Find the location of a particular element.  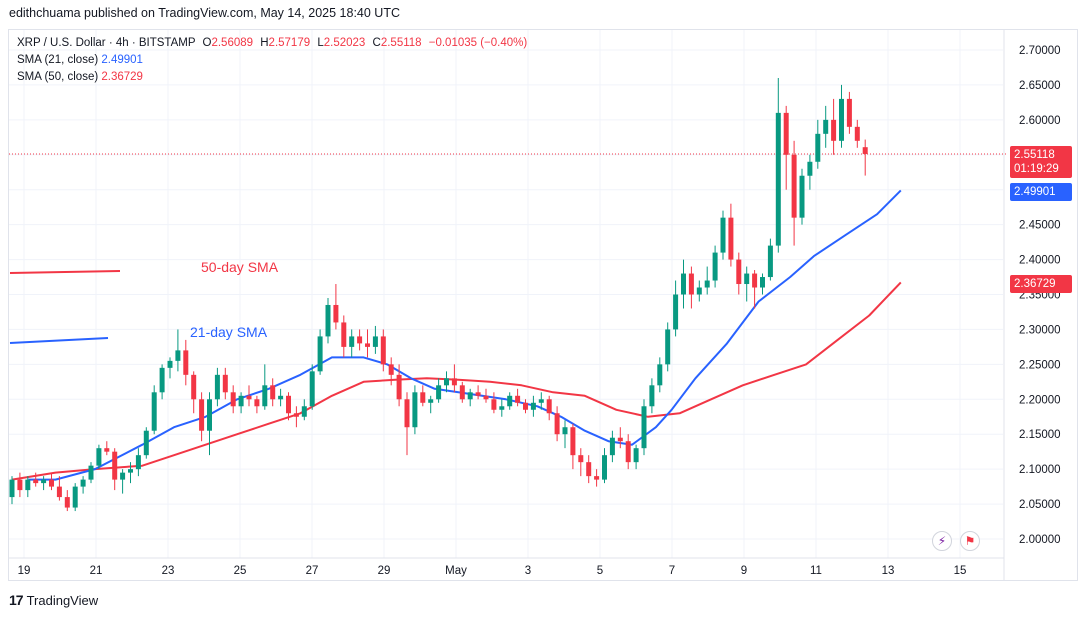

x-tick-label: 3 is located at coordinates (528, 571).